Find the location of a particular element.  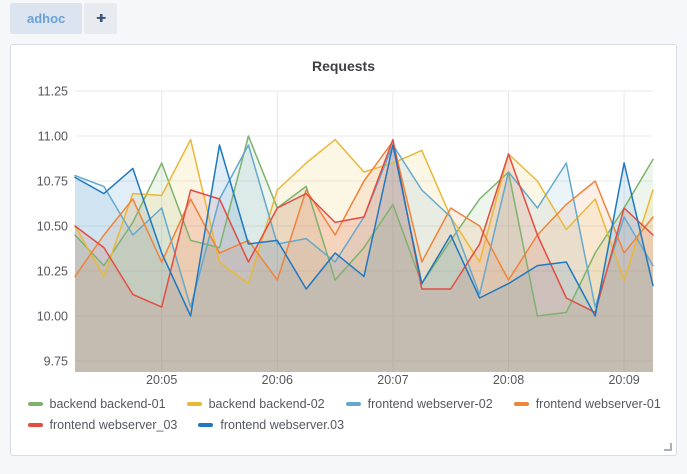

legend-item: frontend webserver_03 is located at coordinates (102, 425).